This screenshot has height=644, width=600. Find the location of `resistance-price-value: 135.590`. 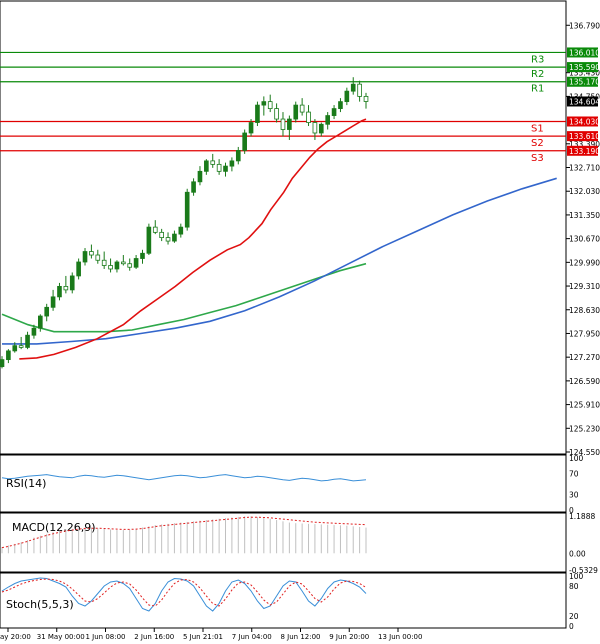

resistance-price-value: 135.590 is located at coordinates (584, 67).